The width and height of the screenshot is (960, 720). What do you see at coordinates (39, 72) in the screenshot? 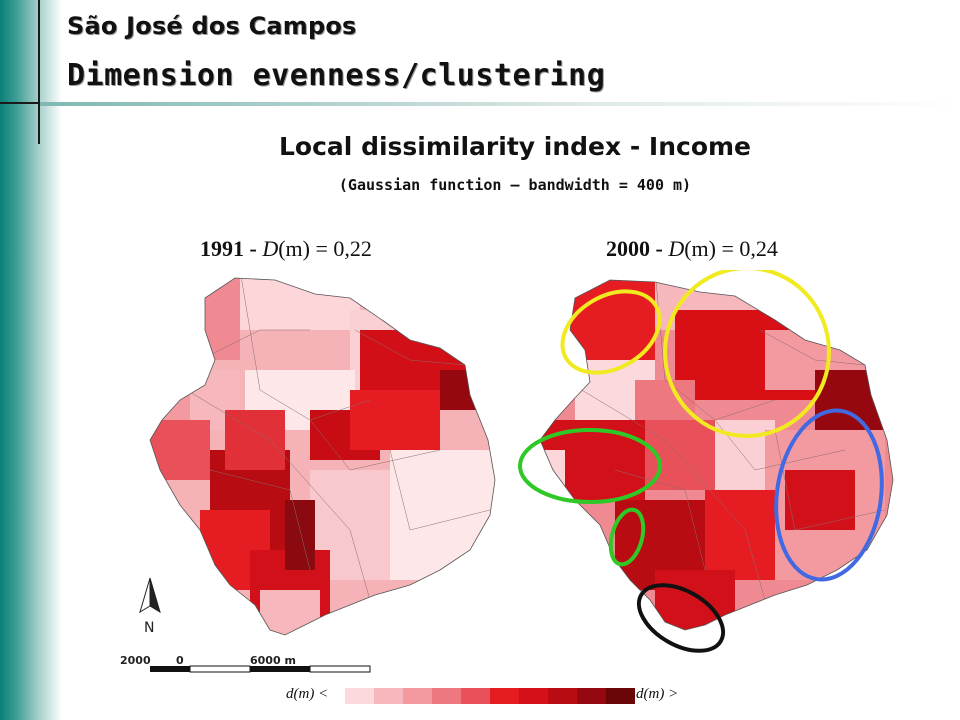
I see `corner-line-vertical` at bounding box center [39, 72].